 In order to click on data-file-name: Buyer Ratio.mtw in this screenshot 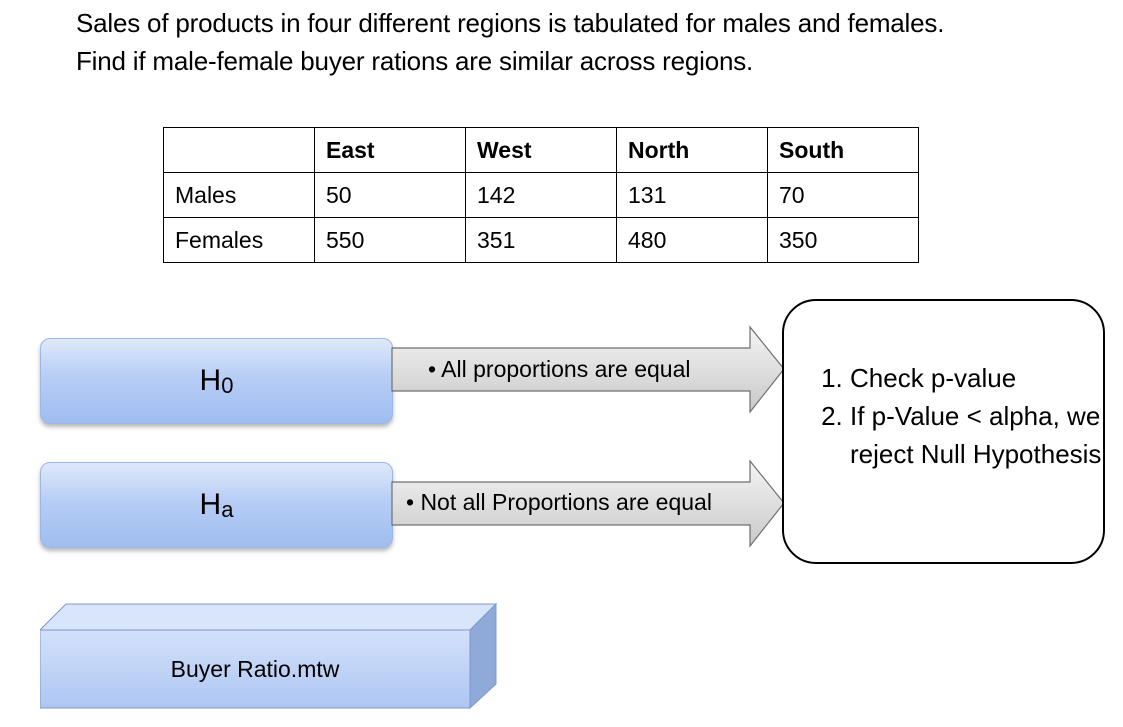, I will do `click(255, 668)`.